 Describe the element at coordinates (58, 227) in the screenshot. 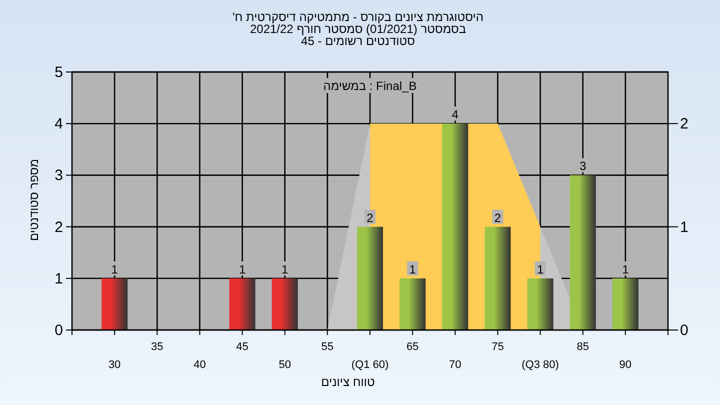

I see `y-tick-label: 2` at that location.